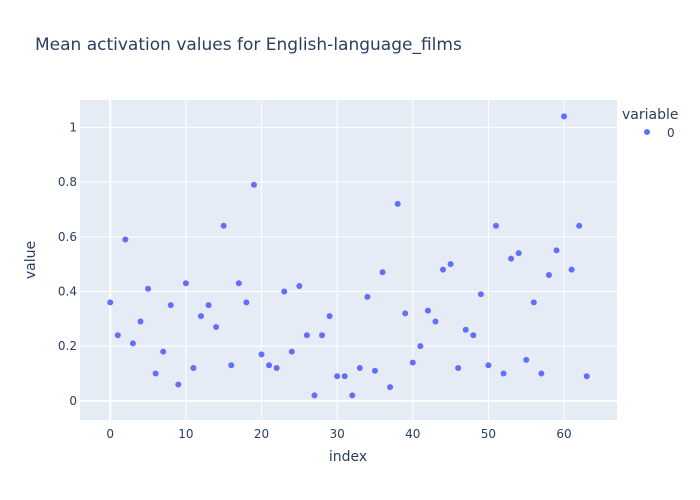  I want to click on y-tick-label: 0.4, so click(67, 291).